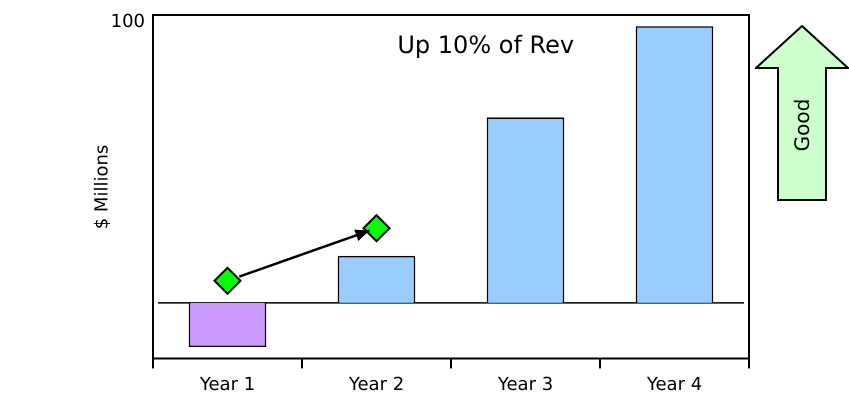  I want to click on y-axis-title: $ Millions, so click(102, 186).